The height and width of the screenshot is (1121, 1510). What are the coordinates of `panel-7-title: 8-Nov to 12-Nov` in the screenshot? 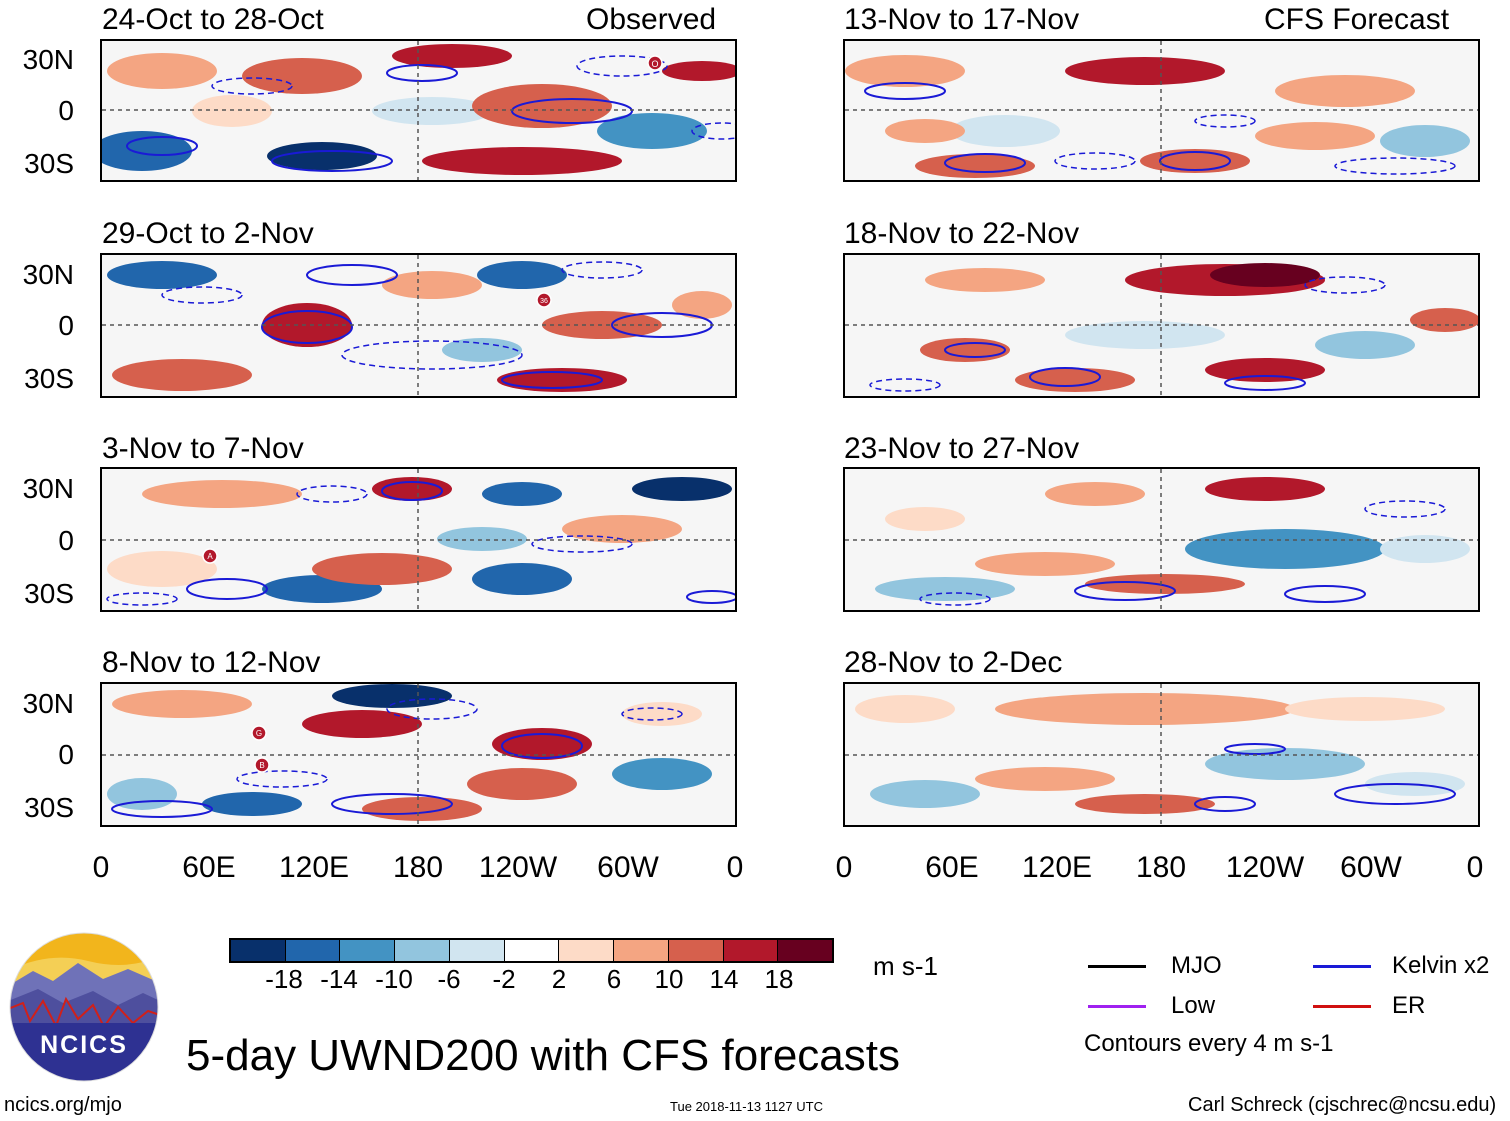 It's located at (211, 662).